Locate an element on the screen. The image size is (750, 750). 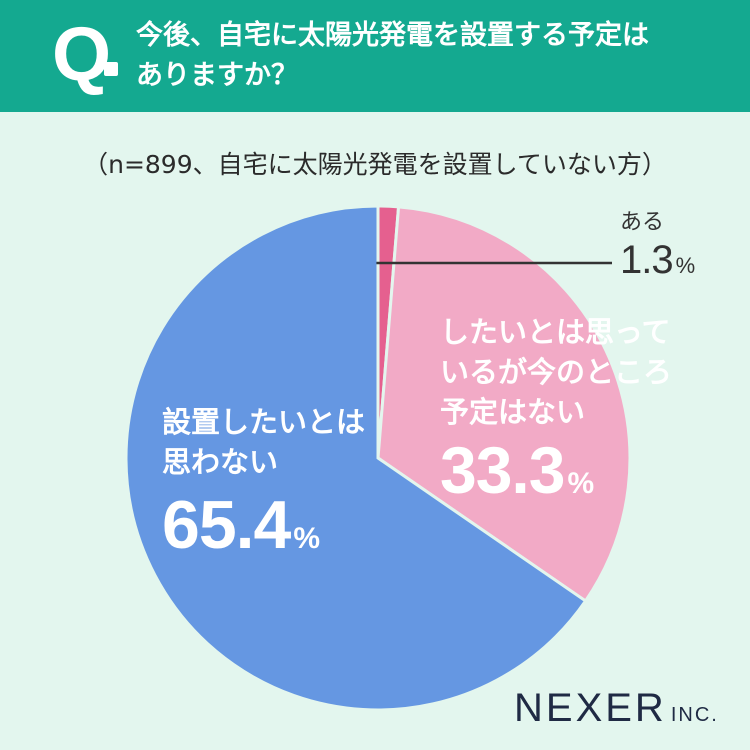
question-text: 今後、自宅に太陽光発電を設置する予定は ありますか？ is located at coordinates (436, 56).